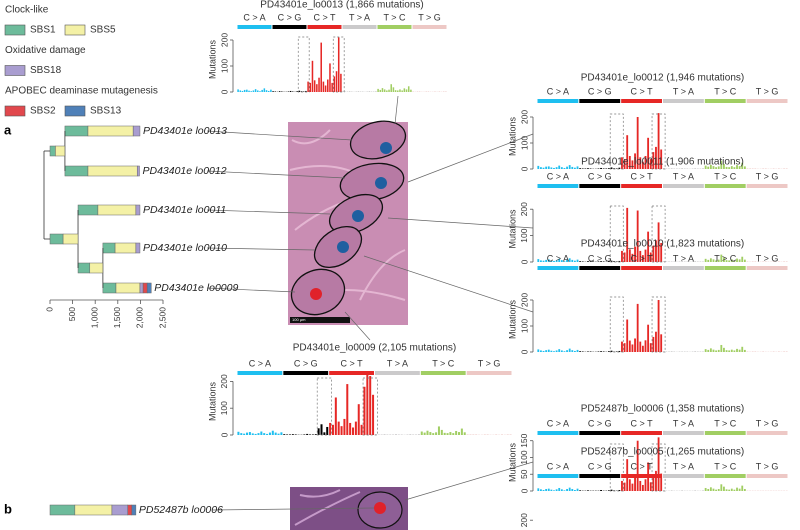  What do you see at coordinates (185, 131) in the screenshot?
I see `tree-leaf-label: PD43401e lo0013` at bounding box center [185, 131].